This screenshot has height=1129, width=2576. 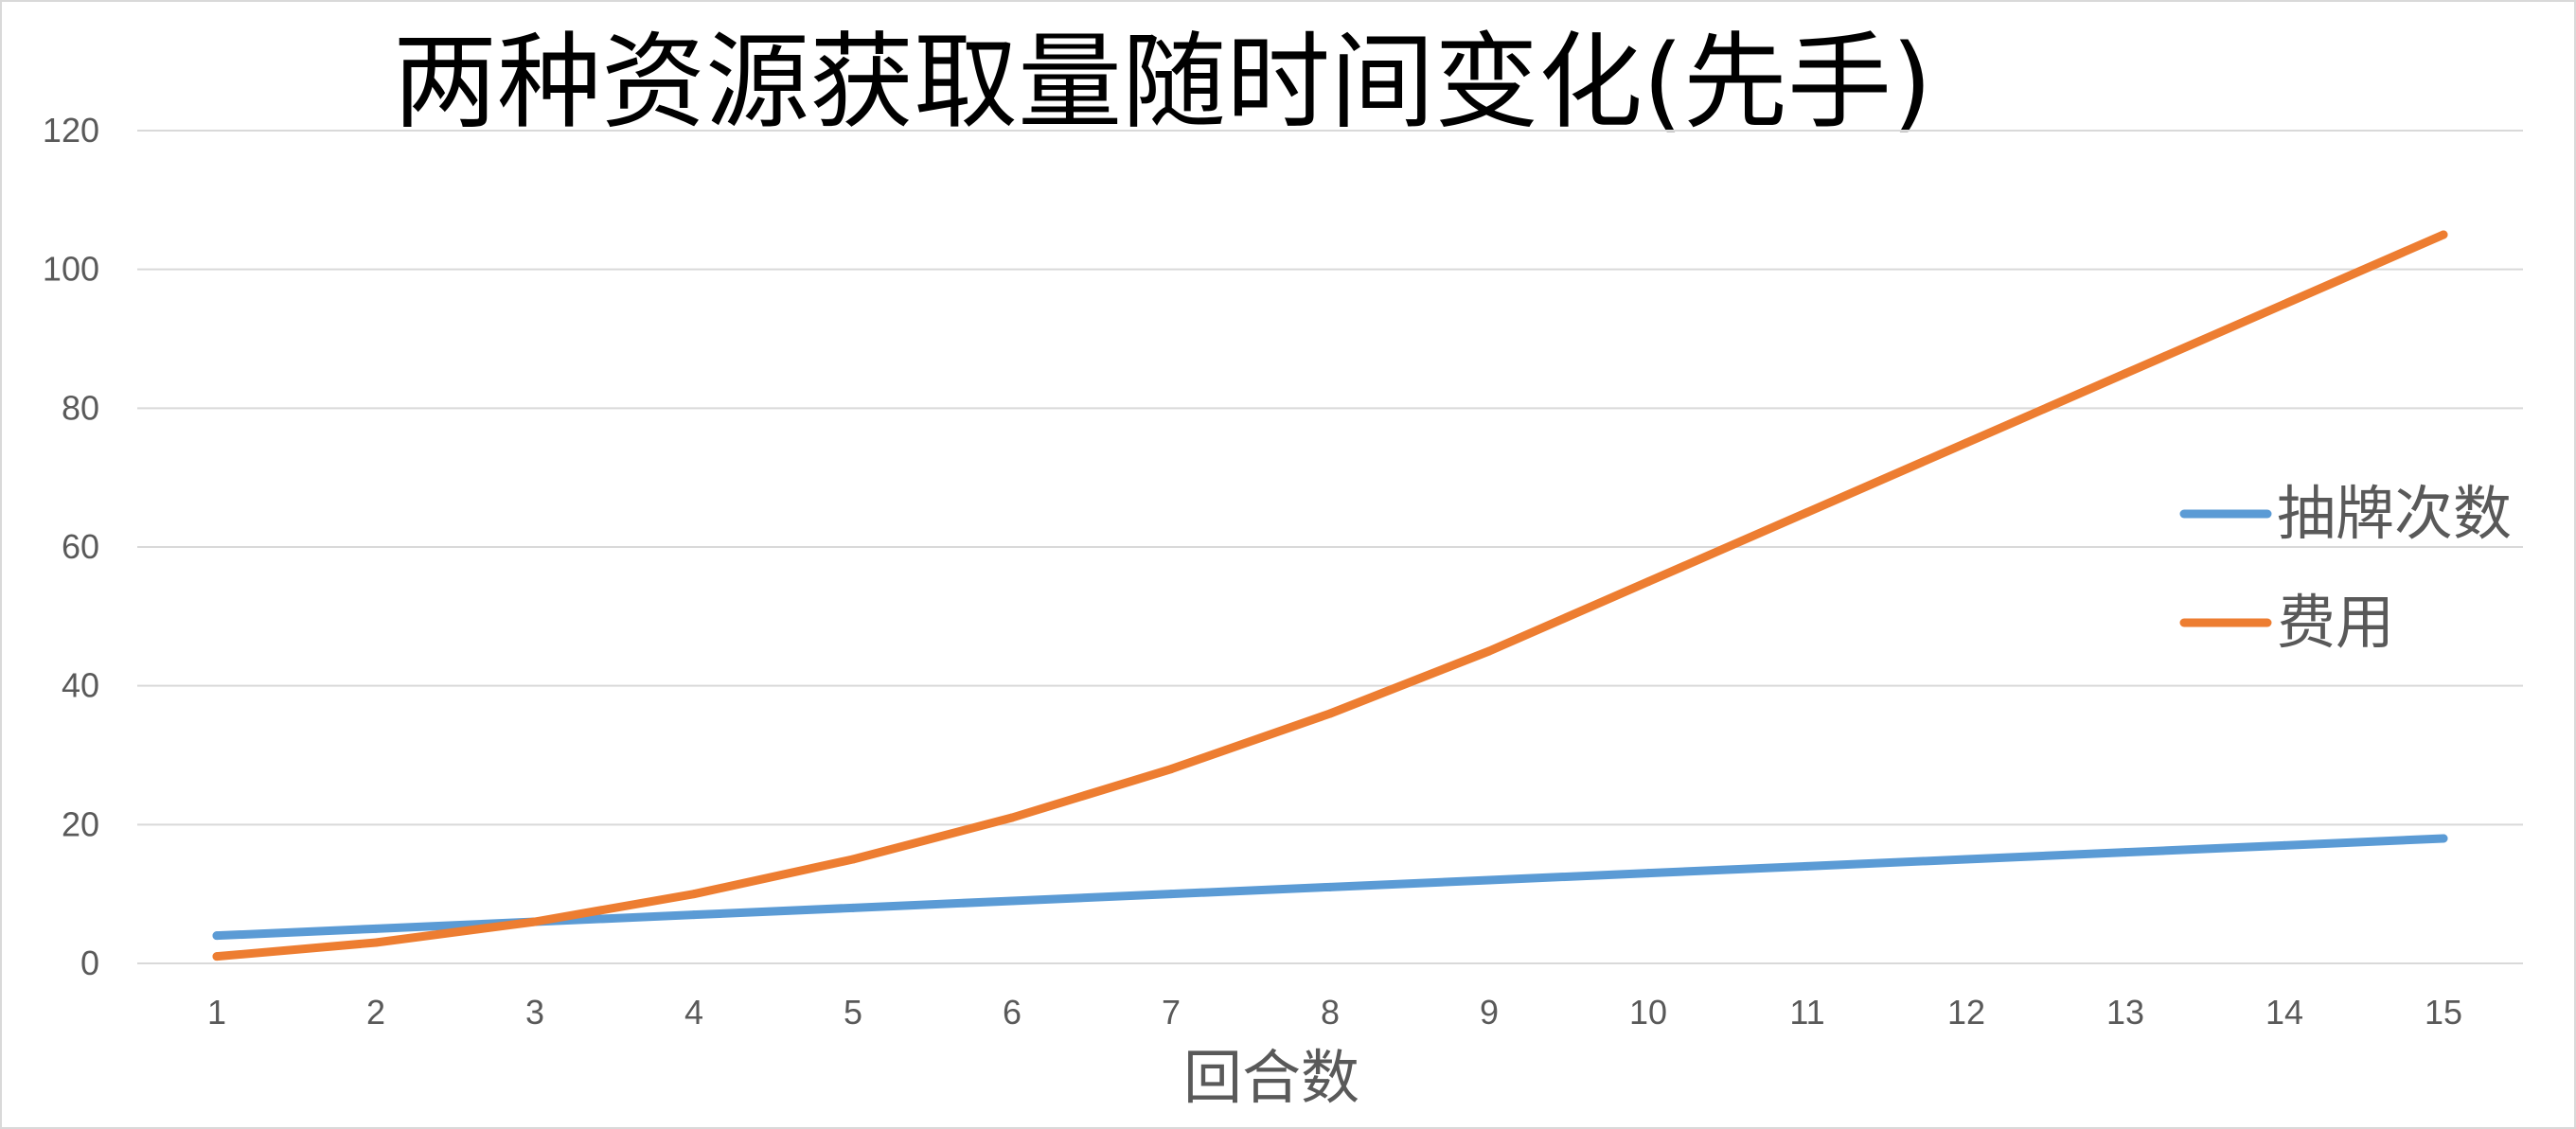 What do you see at coordinates (1490, 1012) in the screenshot?
I see `x-tick-label: 9` at bounding box center [1490, 1012].